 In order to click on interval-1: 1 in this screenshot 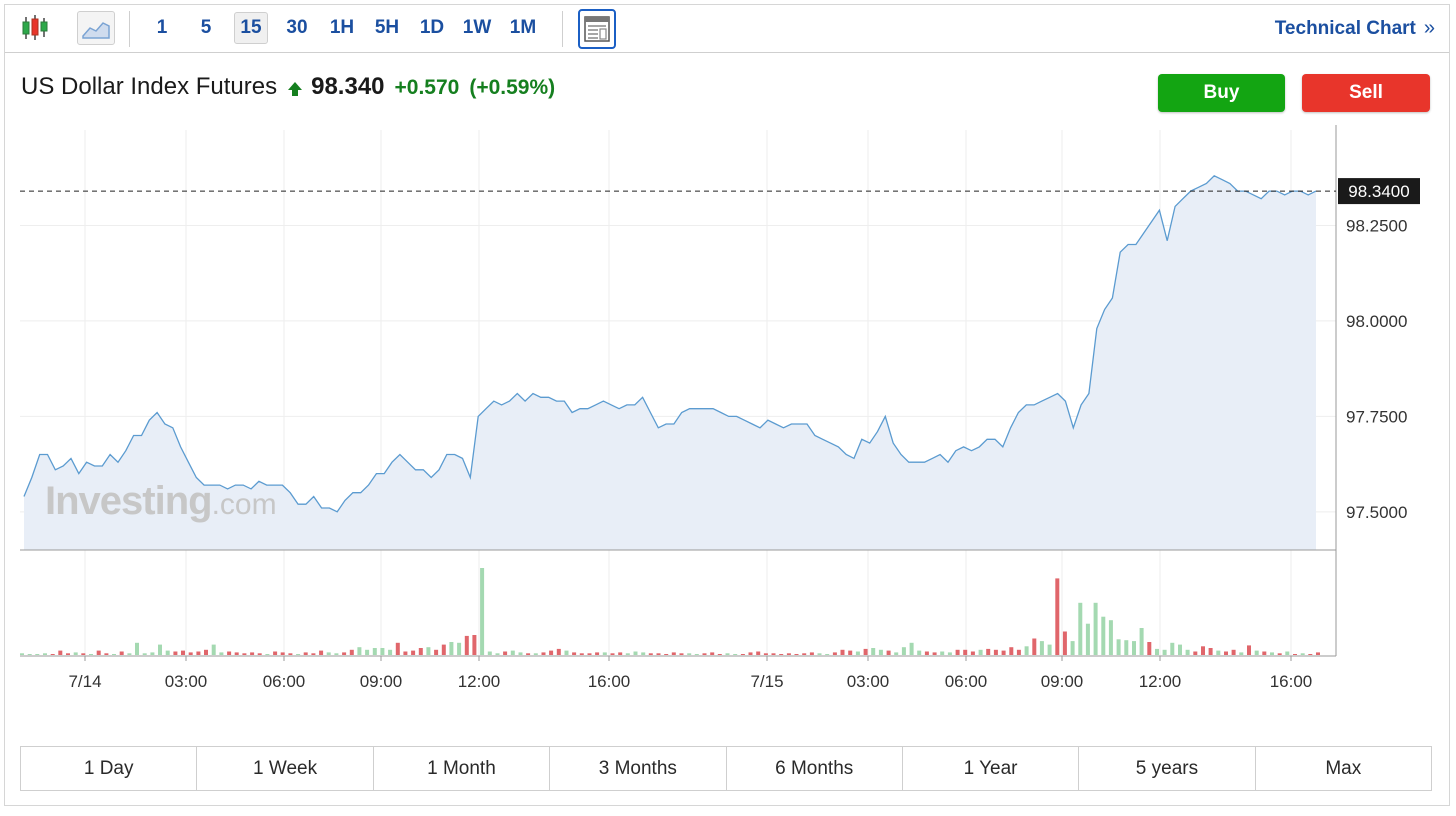, I will do `click(162, 27)`.